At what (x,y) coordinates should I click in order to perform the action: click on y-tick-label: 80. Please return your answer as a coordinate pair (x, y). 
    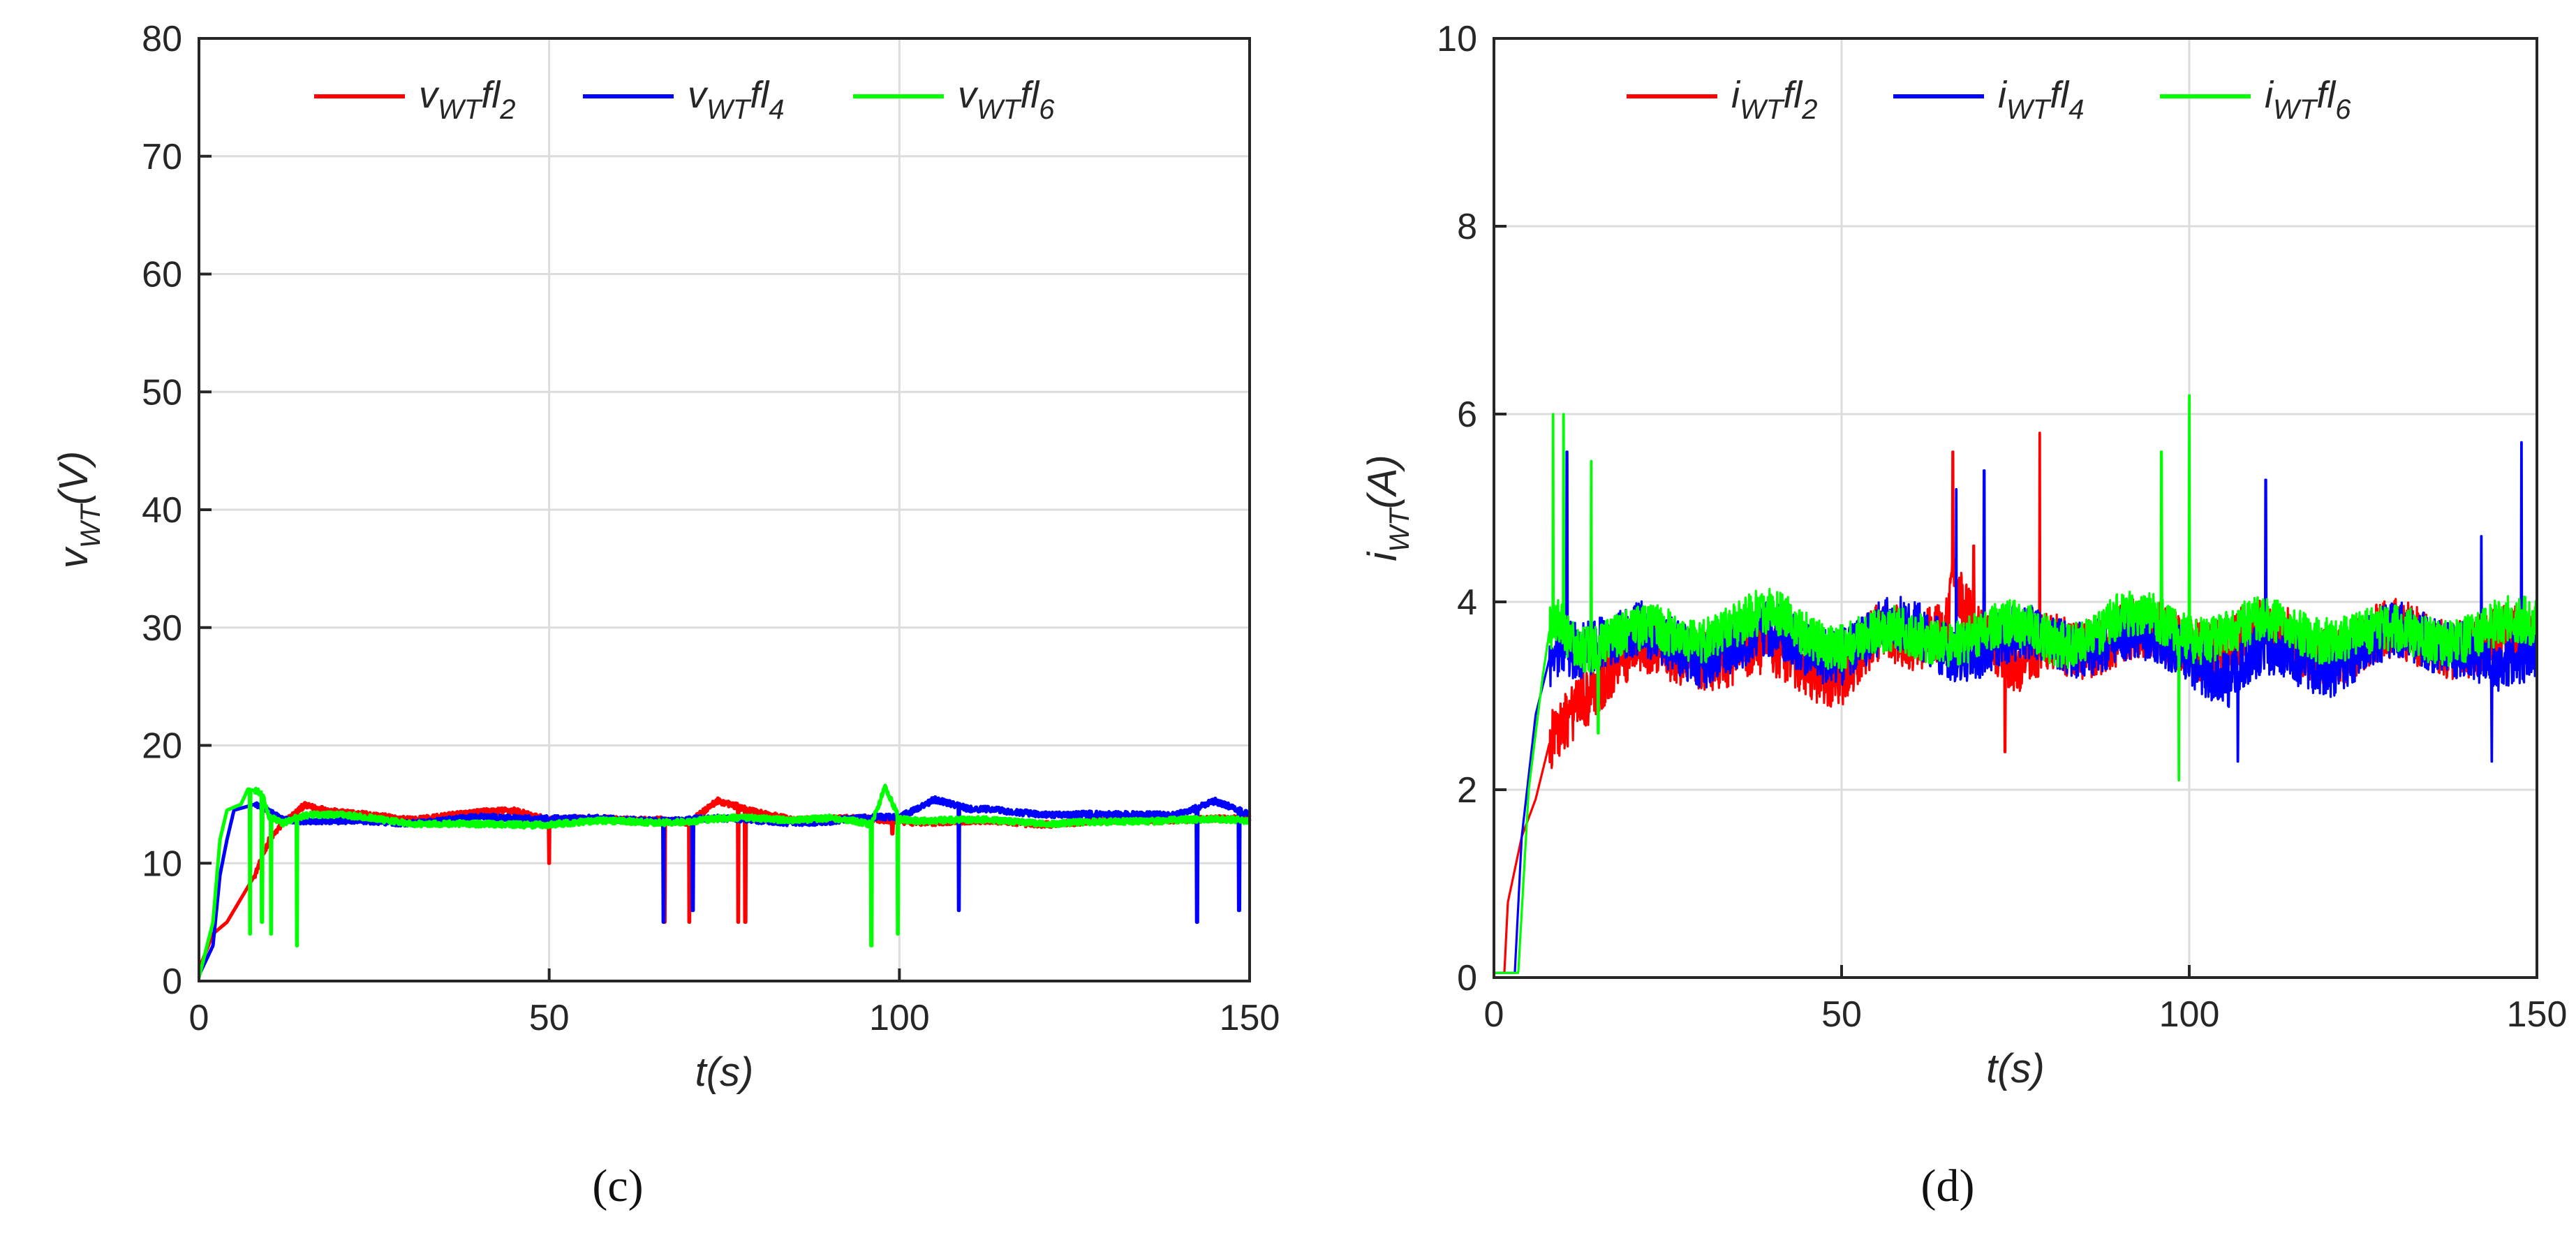
    Looking at the image, I should click on (162, 39).